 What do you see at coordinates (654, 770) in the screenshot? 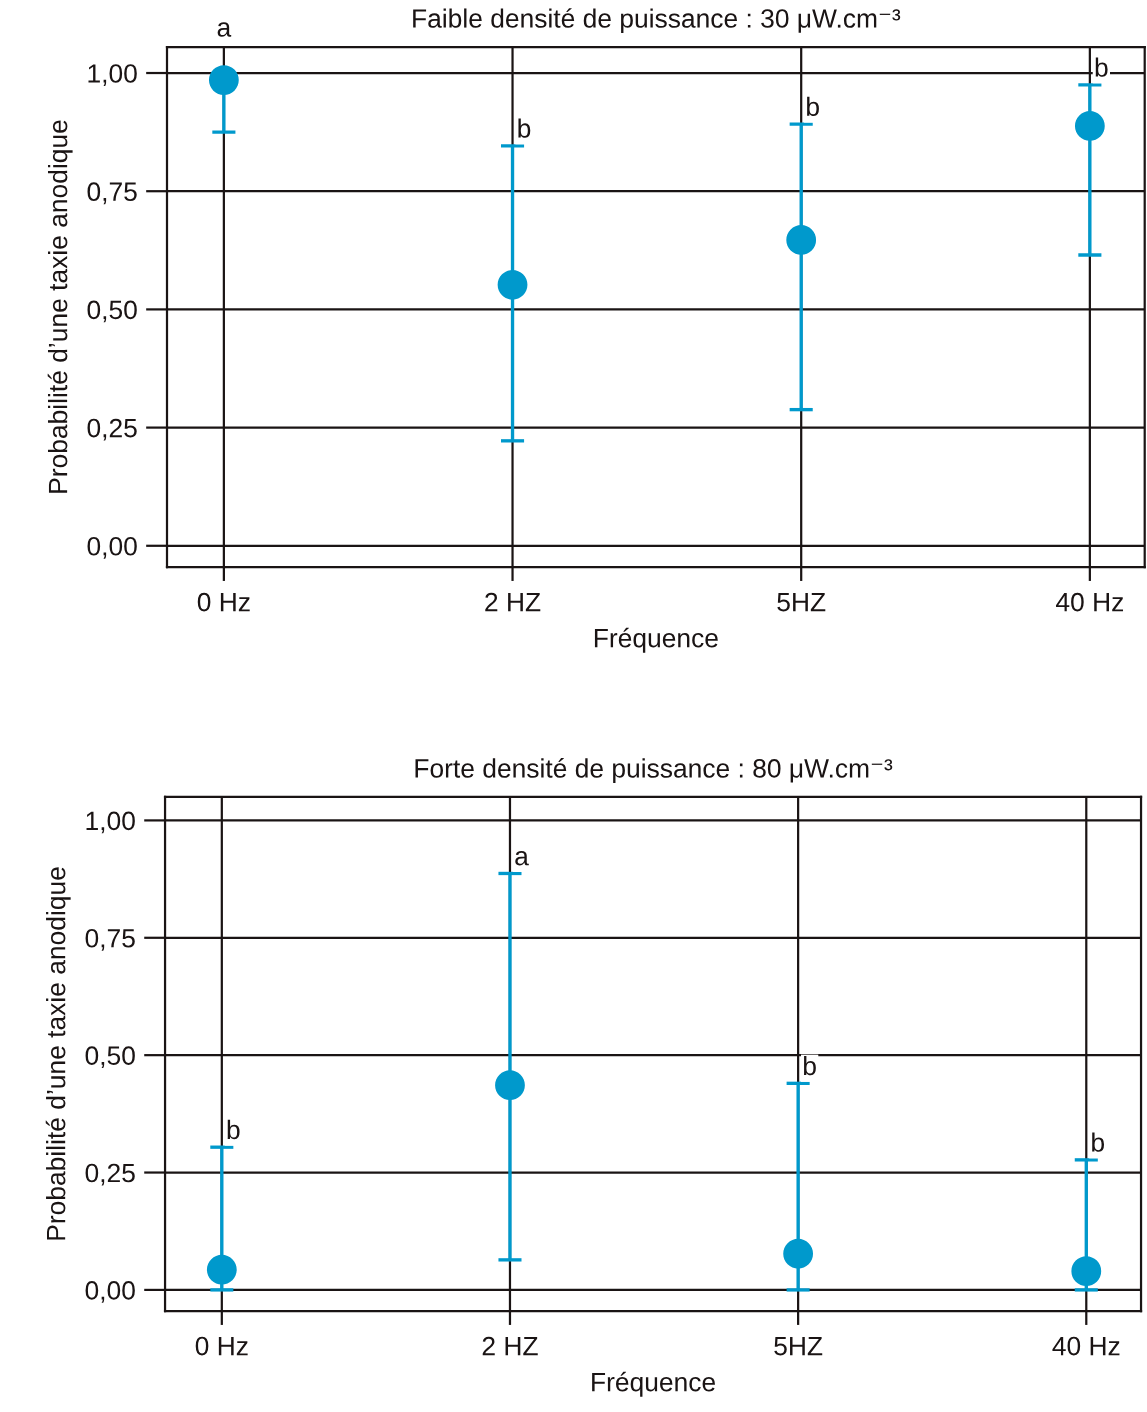
I see `chart-title: Forte densité de puissance : 80 μW.cm⁻³` at bounding box center [654, 770].